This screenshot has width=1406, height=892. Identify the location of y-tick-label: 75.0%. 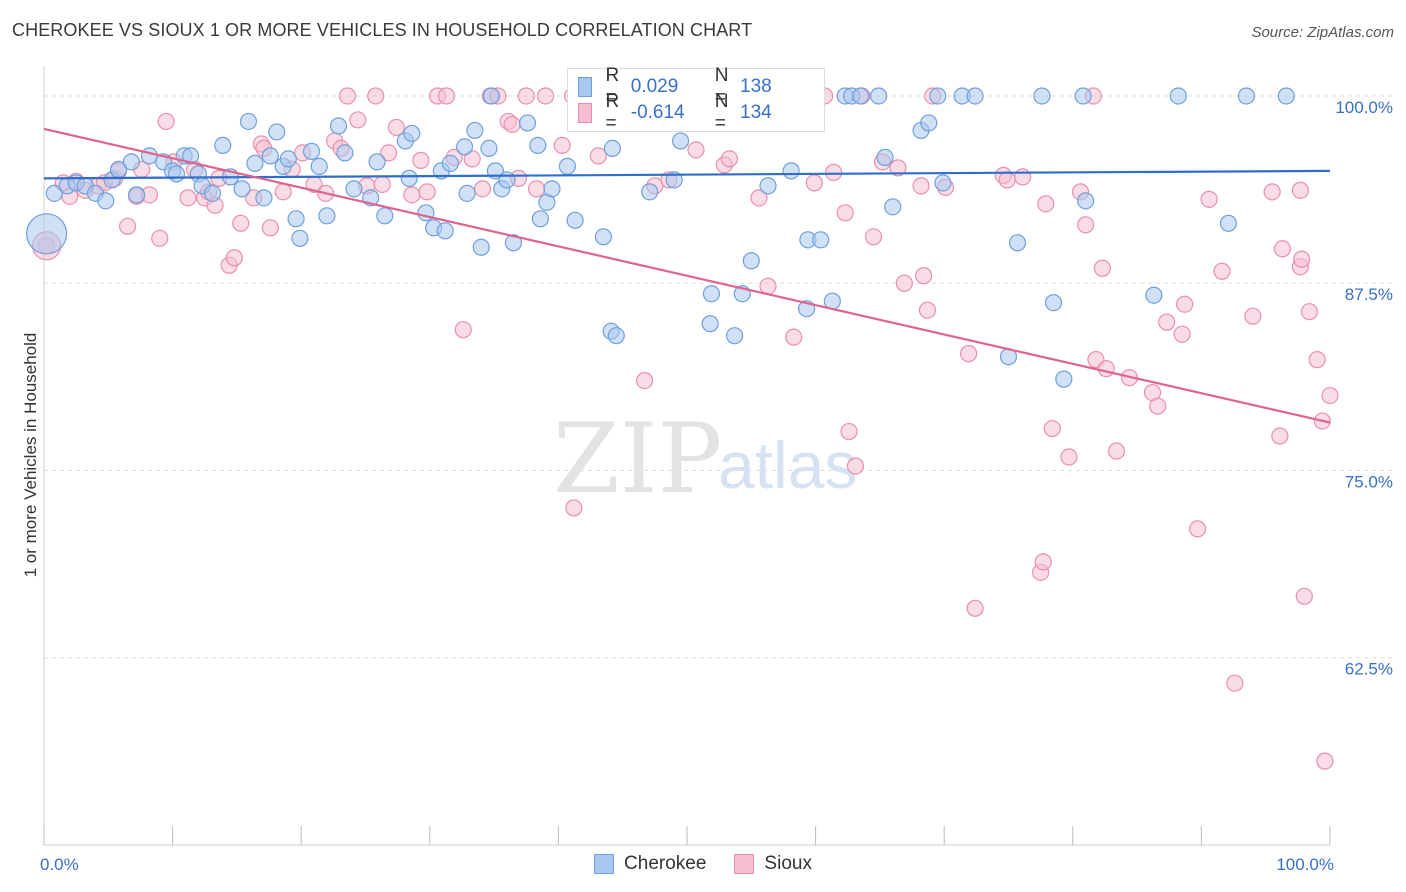
(1369, 481).